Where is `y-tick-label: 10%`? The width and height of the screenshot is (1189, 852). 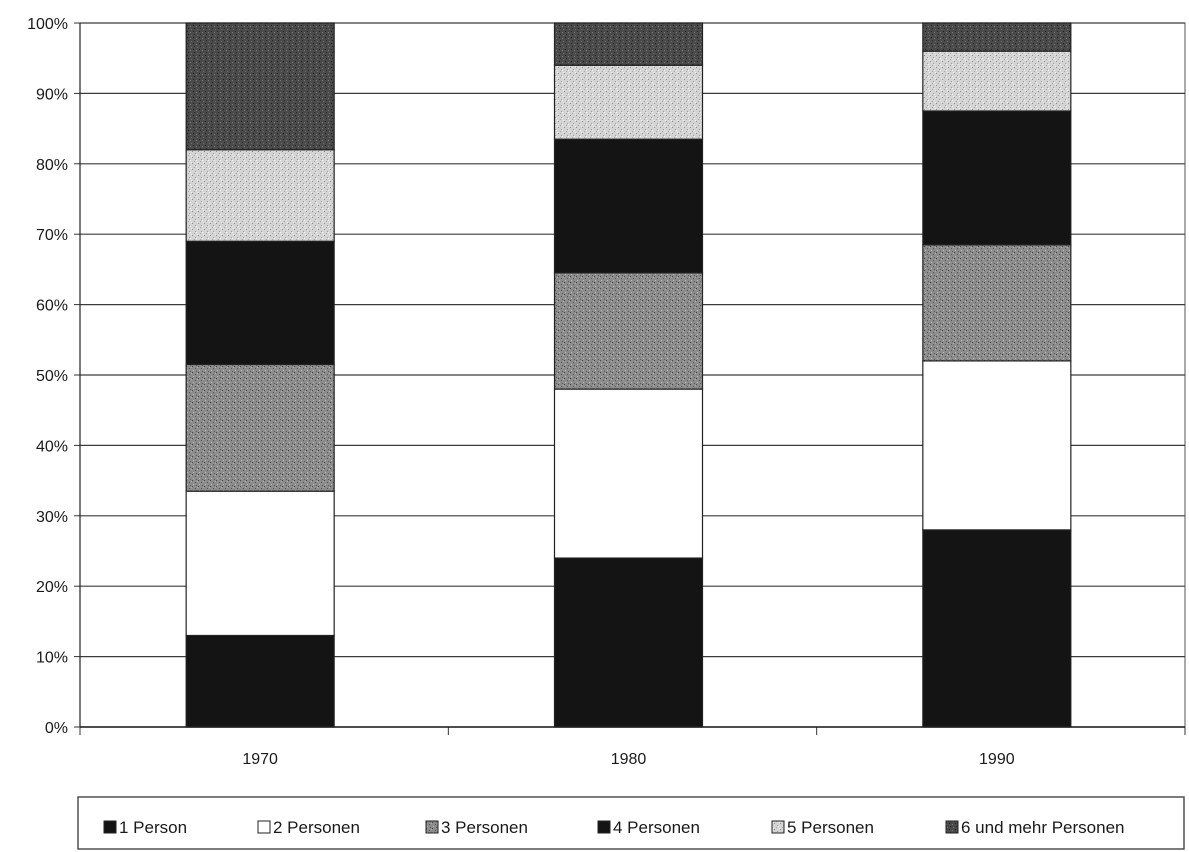 y-tick-label: 10% is located at coordinates (52, 658).